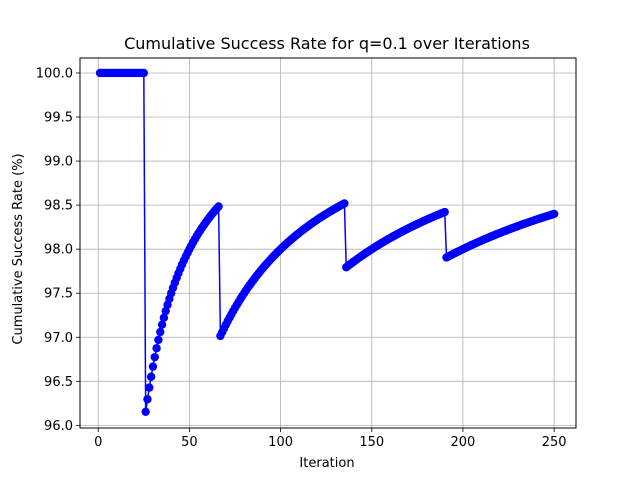  Describe the element at coordinates (98, 442) in the screenshot. I see `x-tick-label: 0` at that location.